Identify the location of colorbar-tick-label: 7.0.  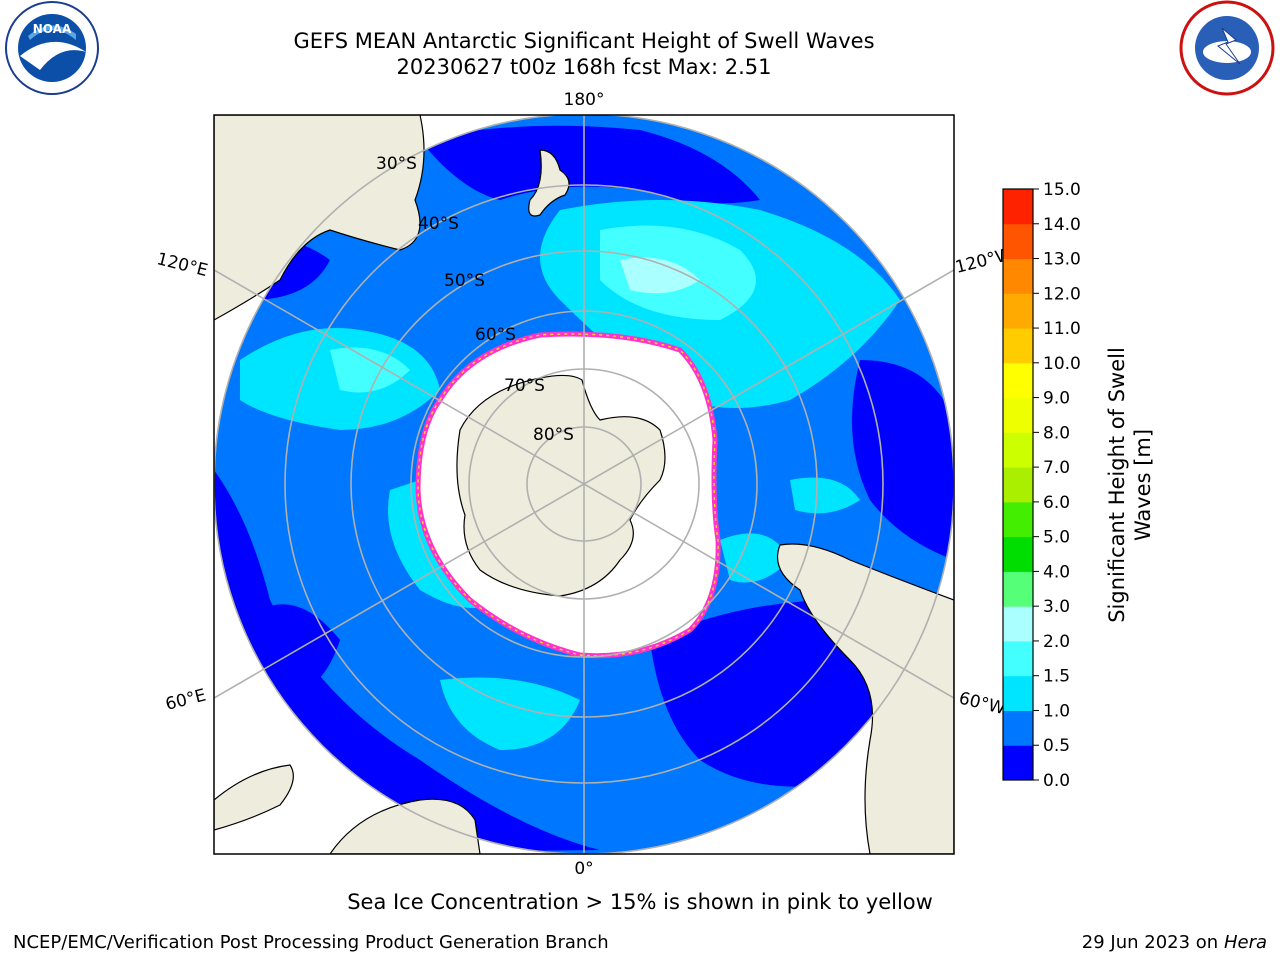
(1056, 468).